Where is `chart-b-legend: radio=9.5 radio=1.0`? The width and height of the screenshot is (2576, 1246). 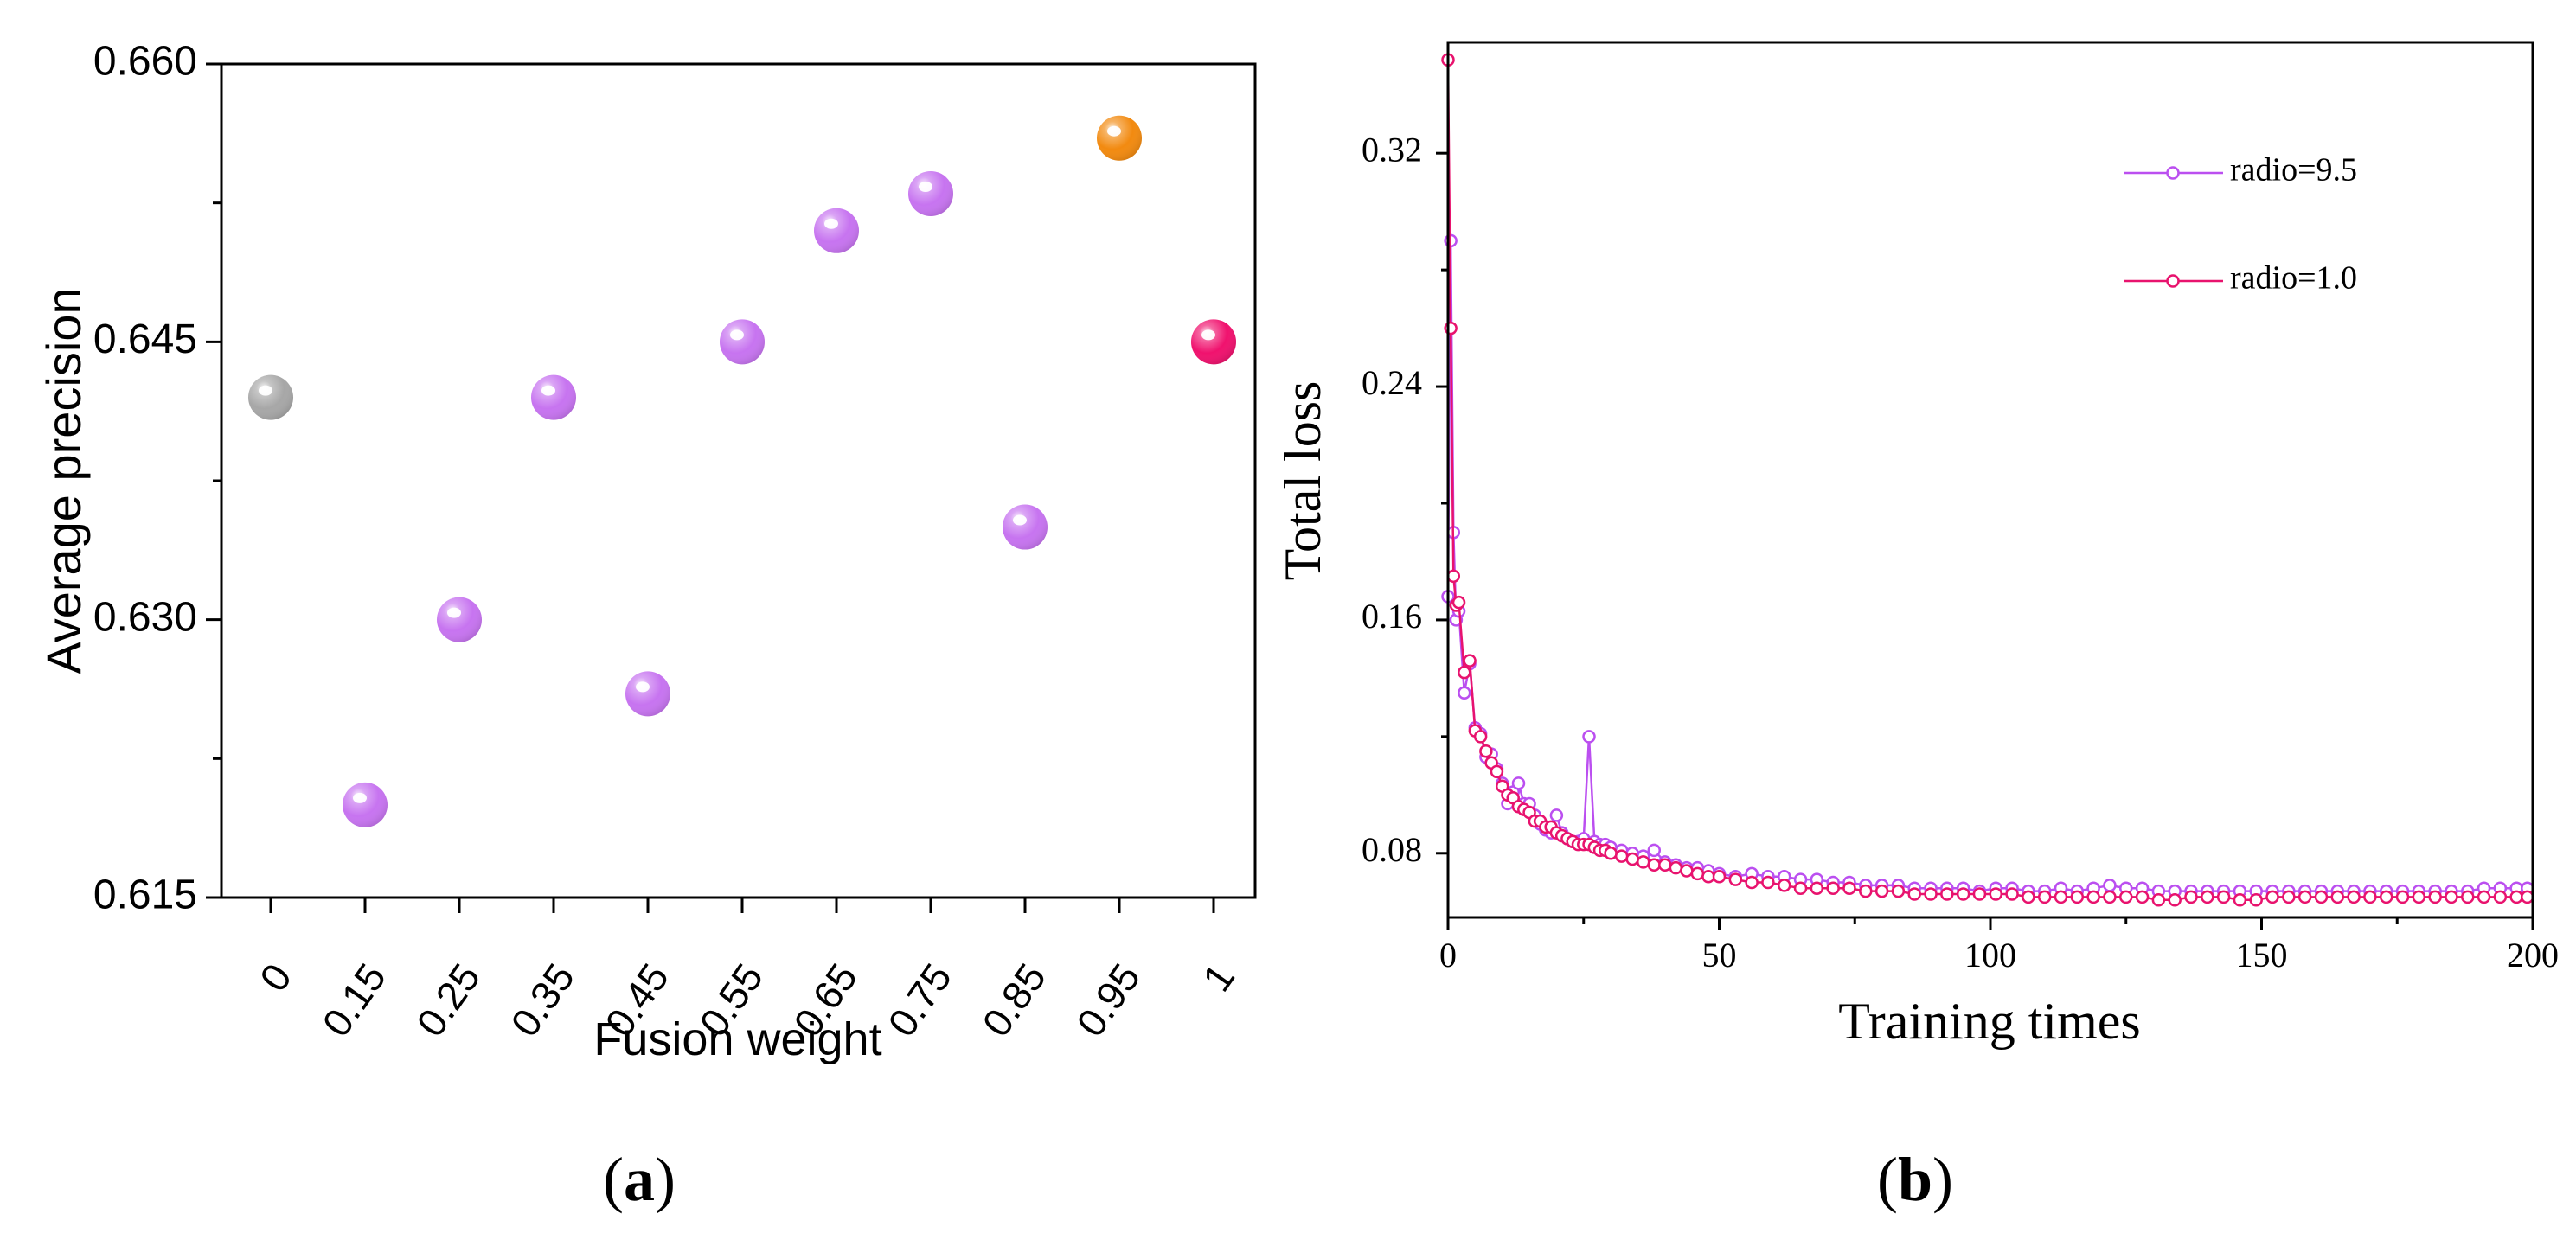
chart-b-legend: radio=9.5 radio=1.0 is located at coordinates (2240, 224).